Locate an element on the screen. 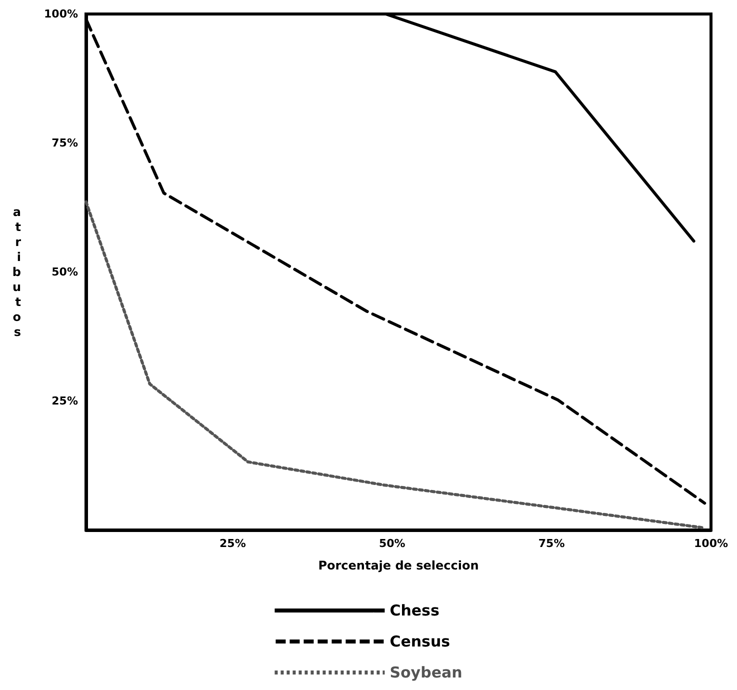 Image resolution: width=737 pixels, height=690 pixels. x-tick-label: 100% is located at coordinates (711, 543).